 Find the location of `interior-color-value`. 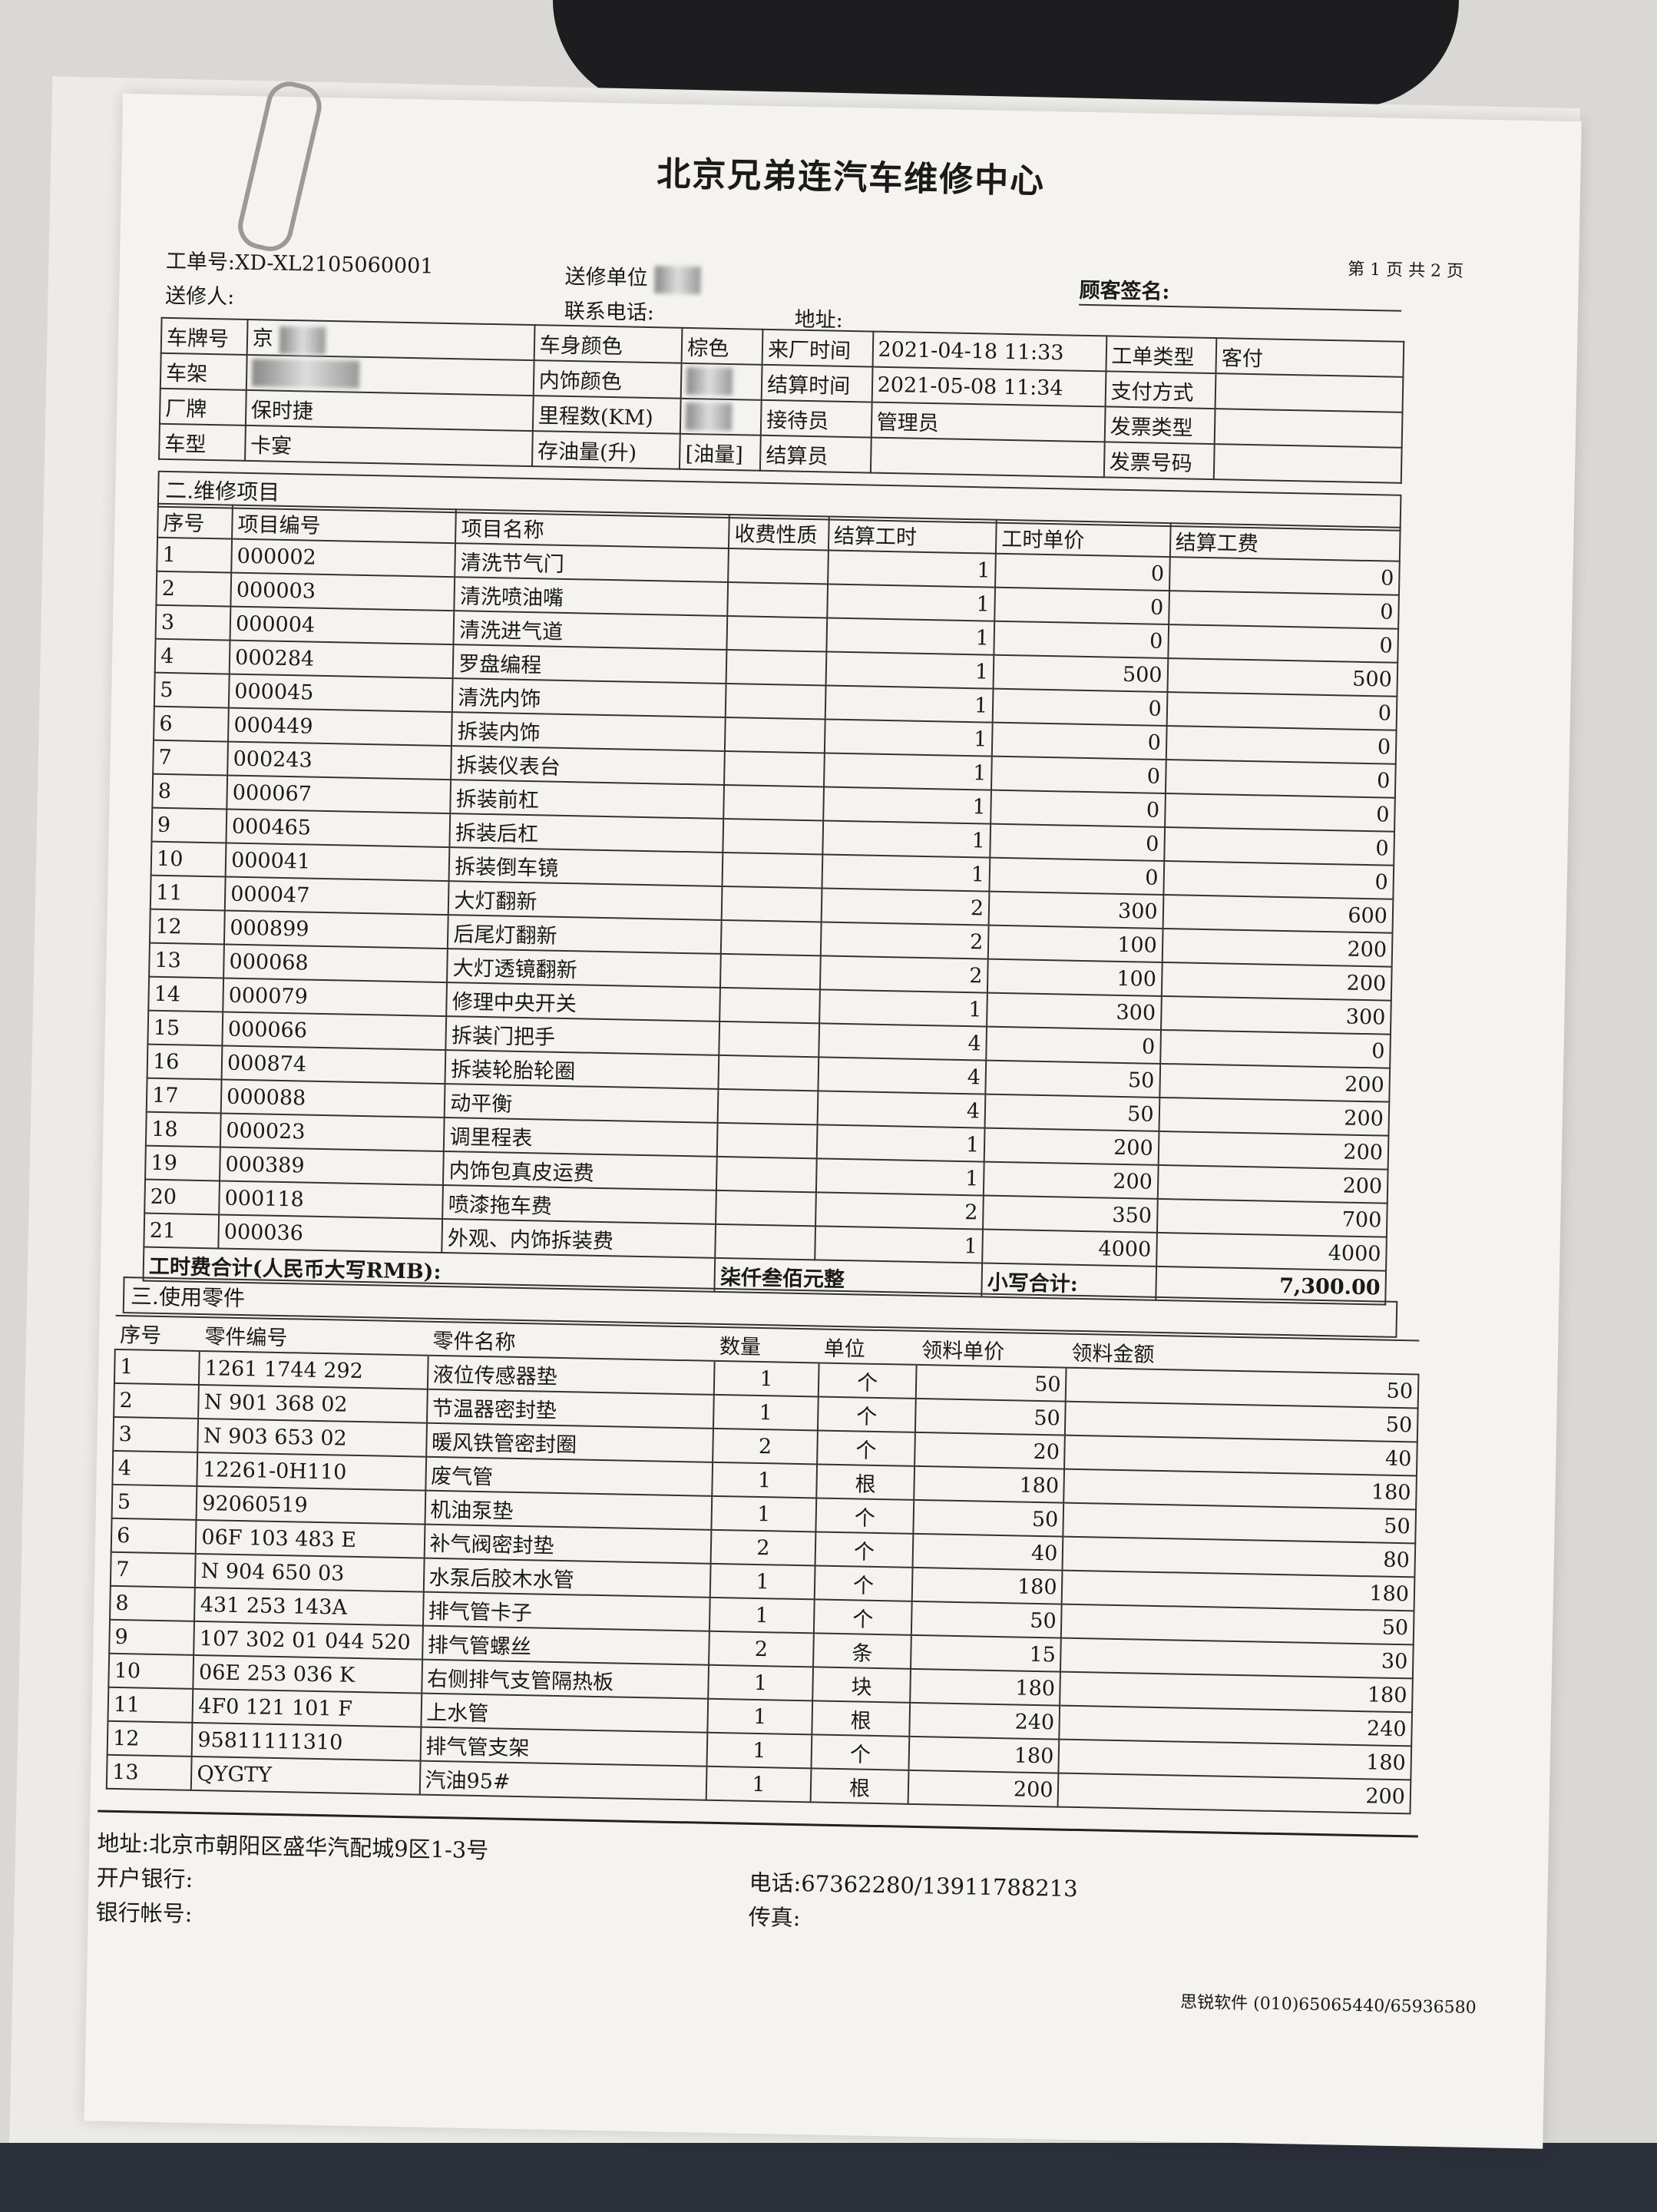

interior-color-value is located at coordinates (722, 382).